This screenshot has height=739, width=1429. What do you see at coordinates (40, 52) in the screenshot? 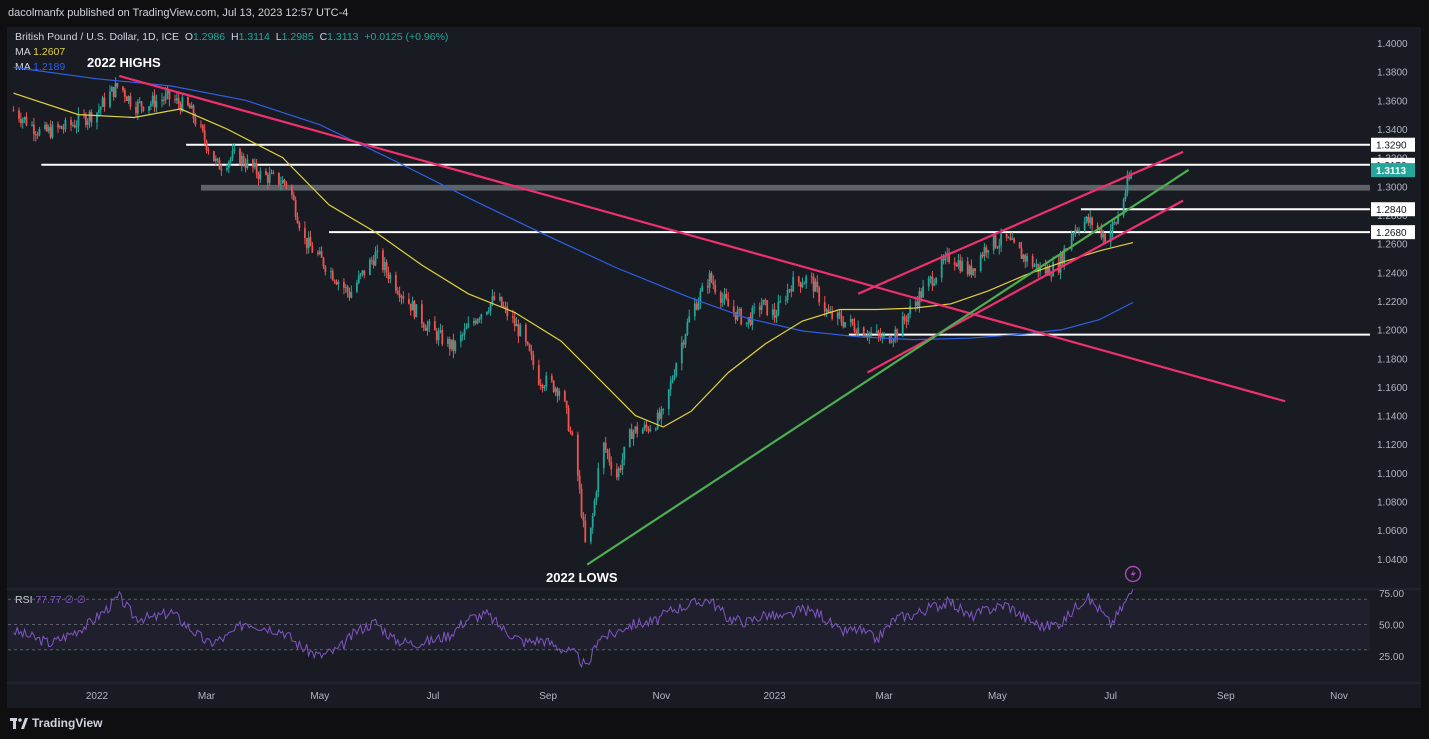
I see `ma-fast-legend: MA 1.2607` at bounding box center [40, 52].